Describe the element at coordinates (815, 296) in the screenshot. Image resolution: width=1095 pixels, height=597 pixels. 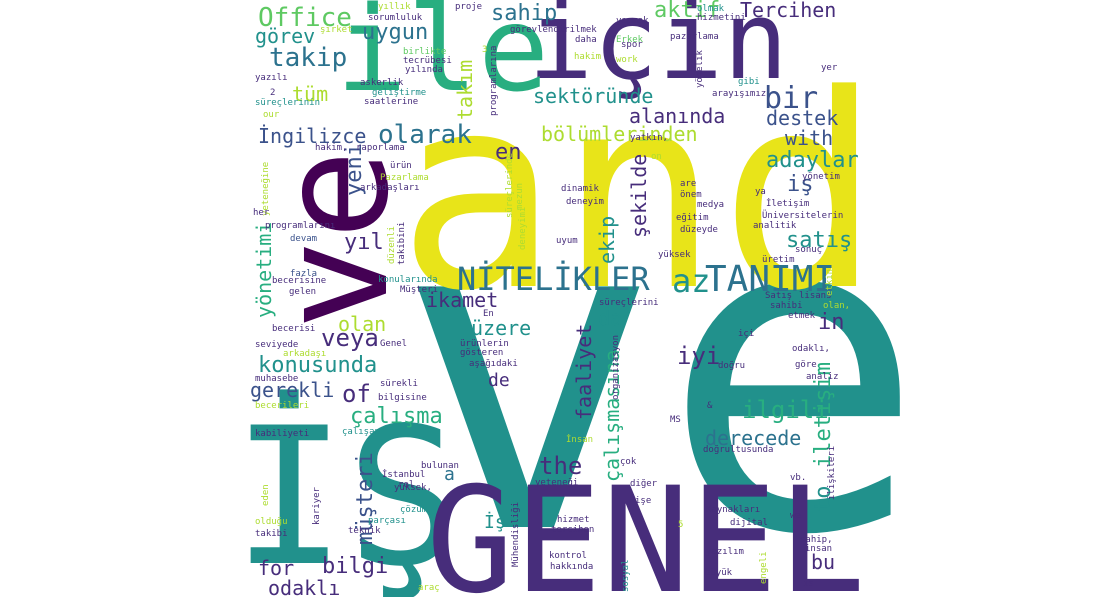
I see `word-lisans: lisans` at that location.